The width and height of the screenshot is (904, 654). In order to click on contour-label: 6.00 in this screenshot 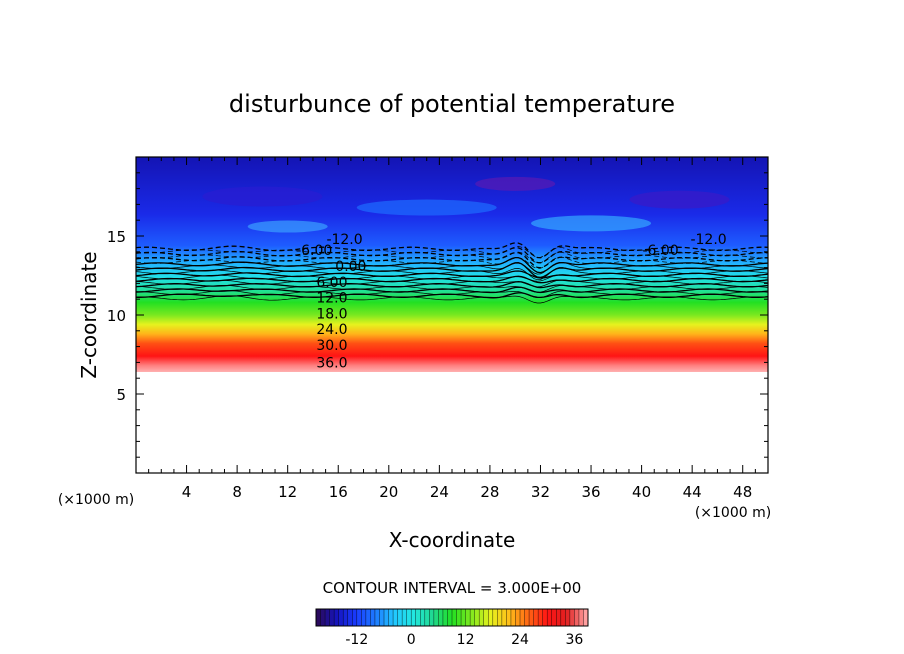, I will do `click(331, 283)`.